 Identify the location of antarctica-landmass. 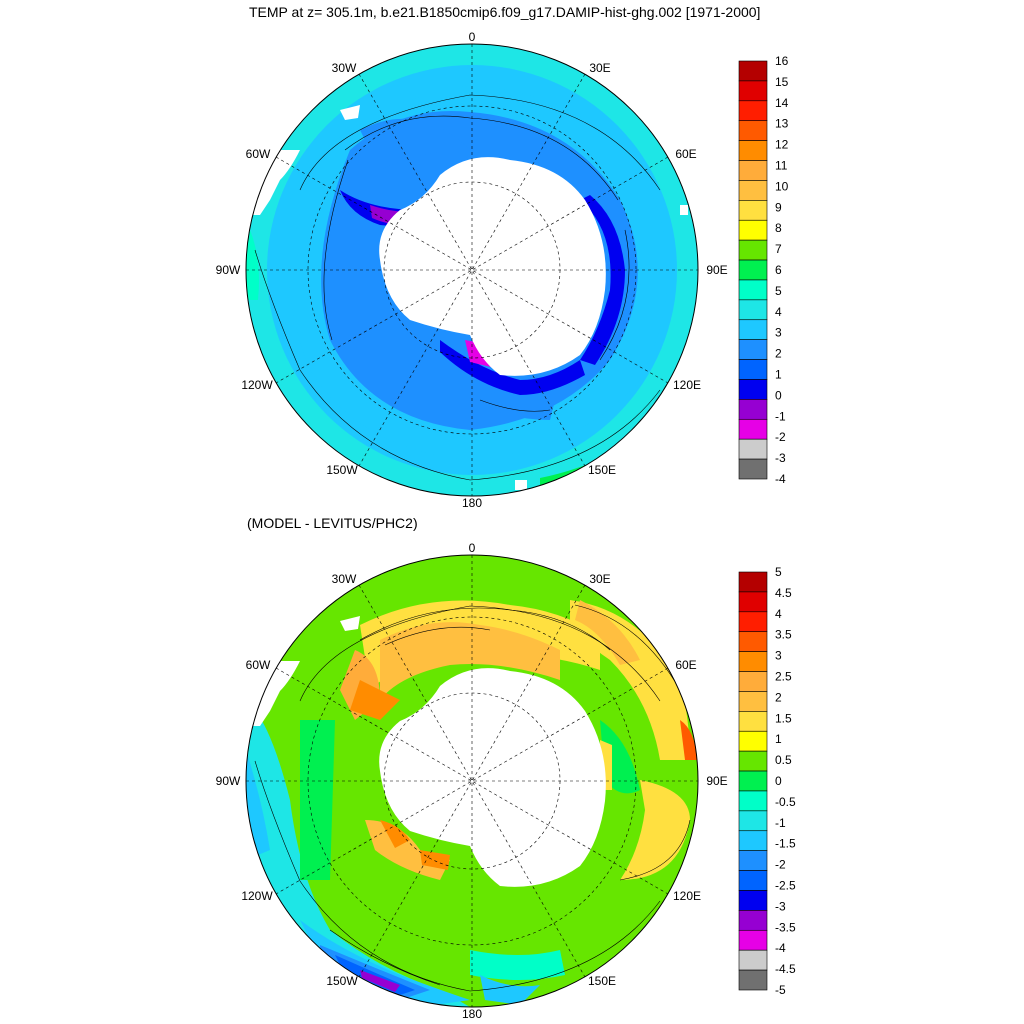
(492, 266).